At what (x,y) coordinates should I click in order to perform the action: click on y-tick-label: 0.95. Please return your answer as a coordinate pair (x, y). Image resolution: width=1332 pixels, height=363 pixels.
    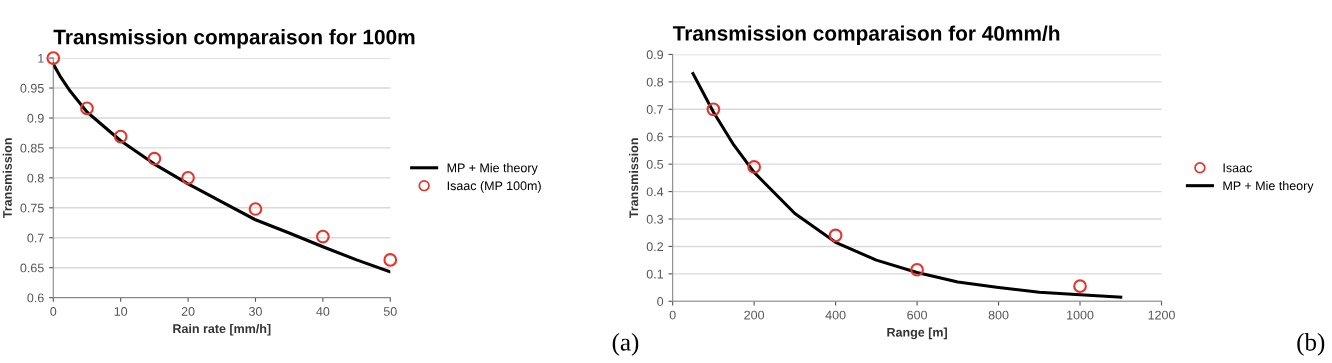
    Looking at the image, I should click on (32, 88).